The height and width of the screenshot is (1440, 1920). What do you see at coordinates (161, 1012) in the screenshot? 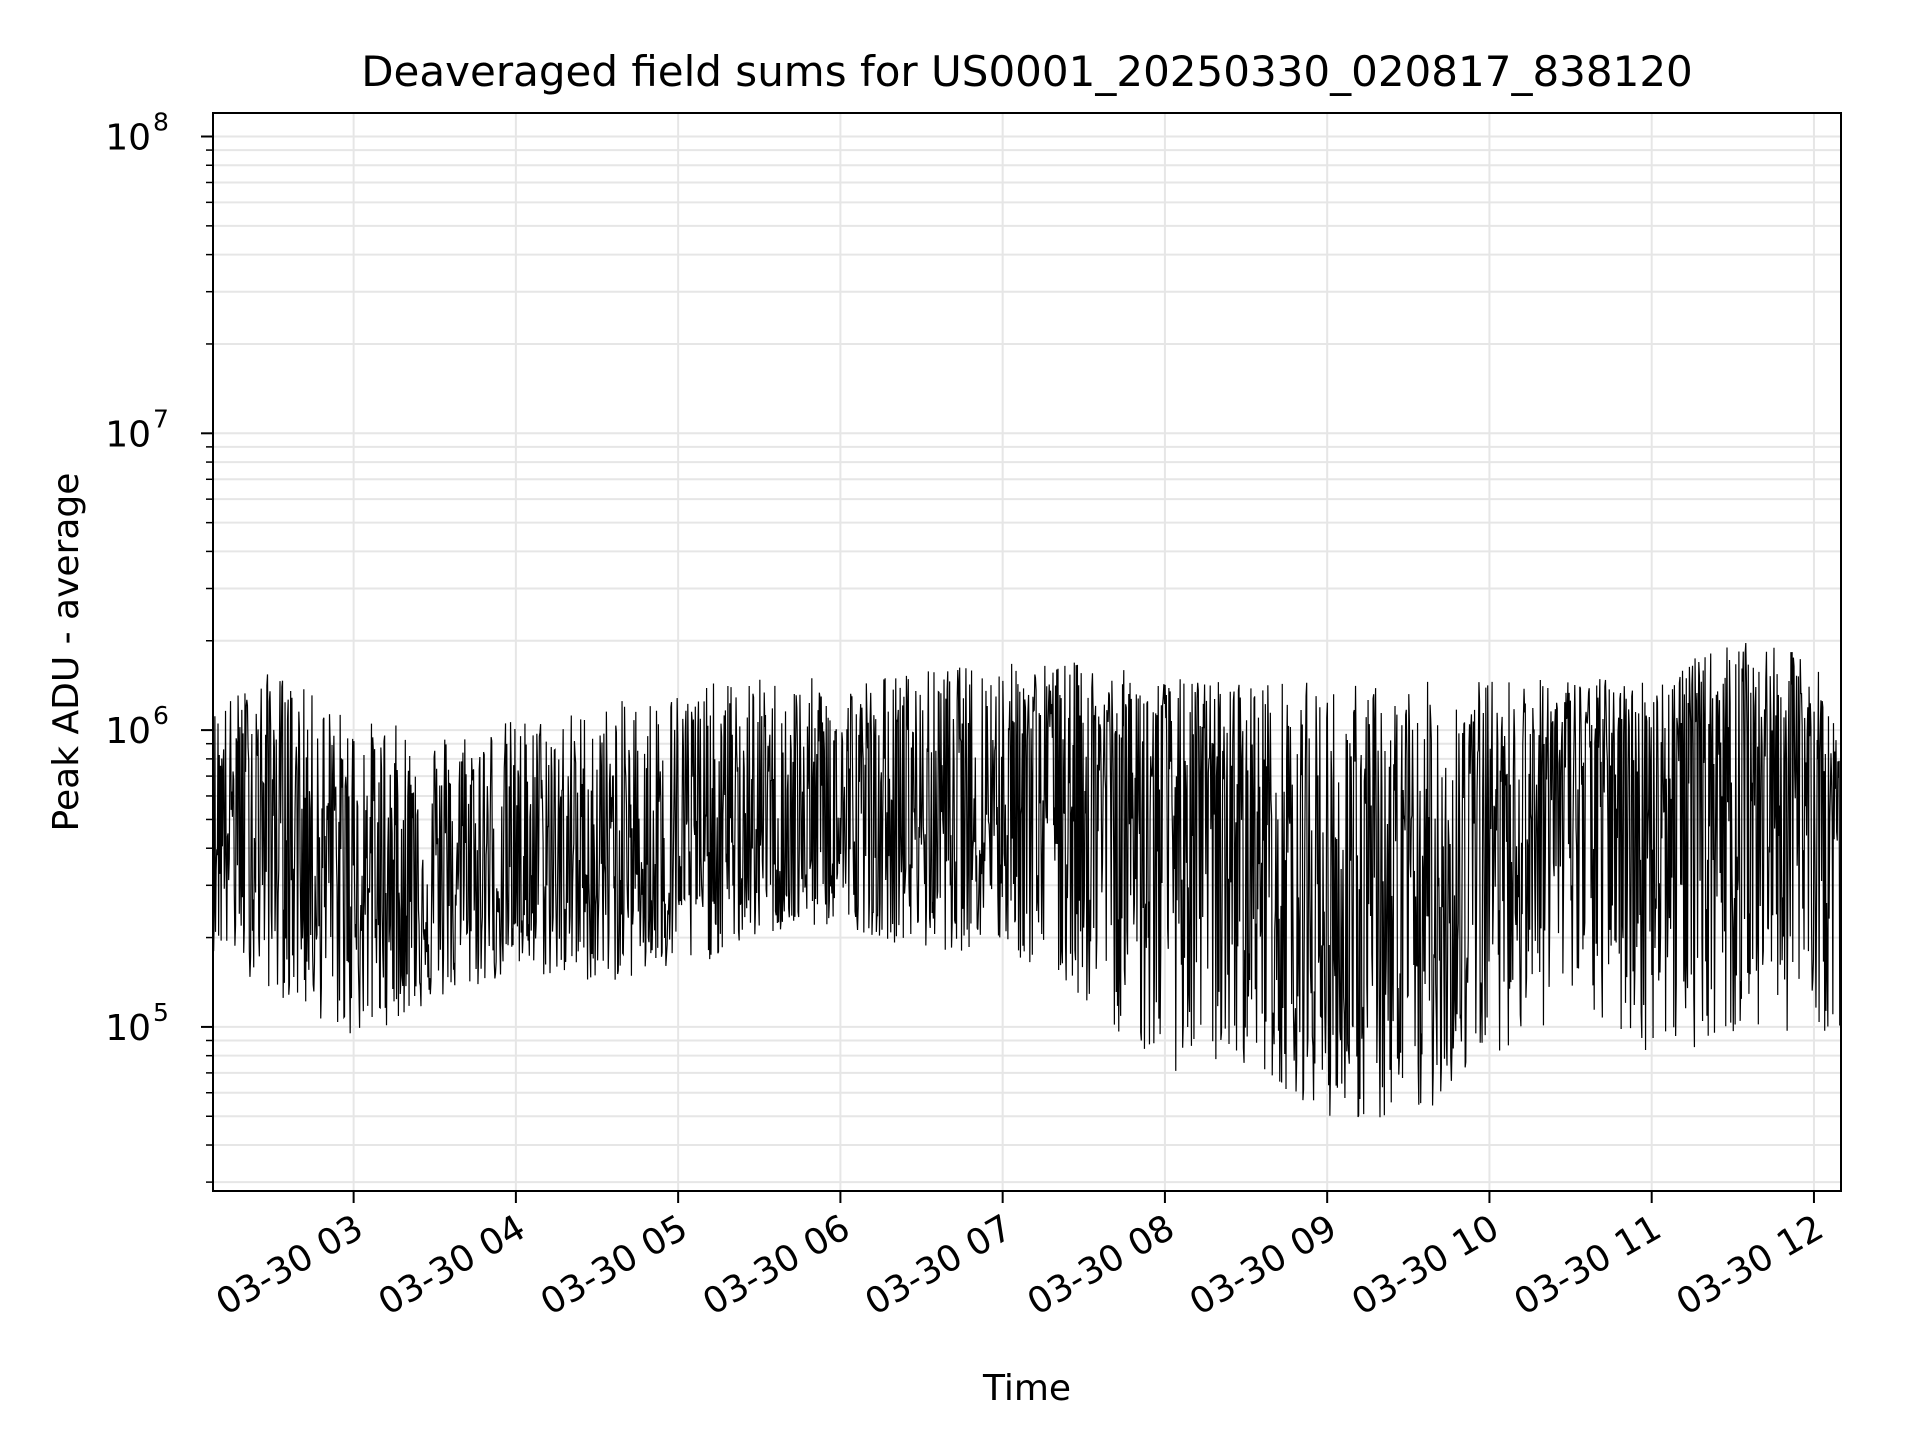
I see `y-tick-exponent: 5` at bounding box center [161, 1012].